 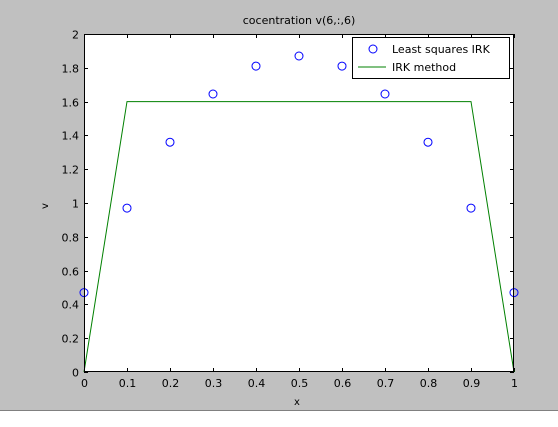 What do you see at coordinates (75, 35) in the screenshot?
I see `y-tick-label: 2` at bounding box center [75, 35].